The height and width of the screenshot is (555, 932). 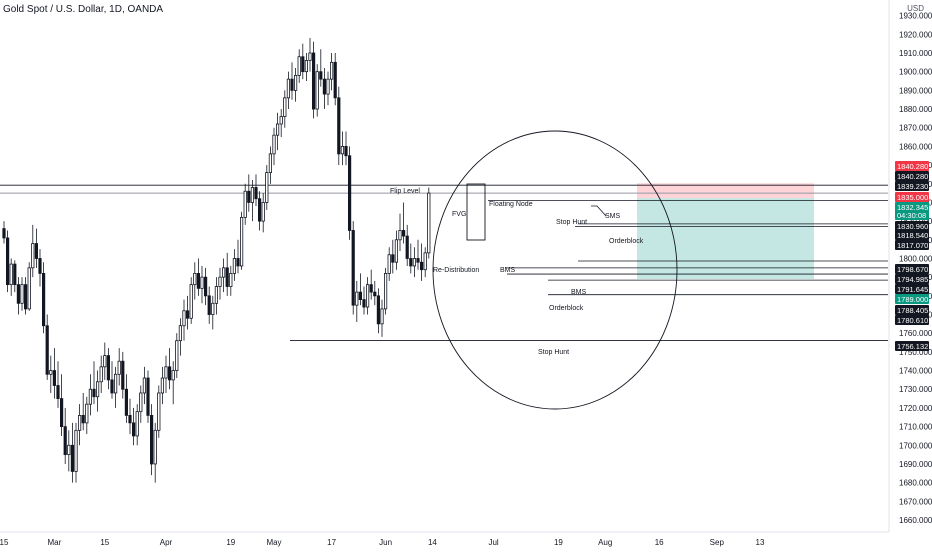 I want to click on chart-annotation: Floating Node, so click(x=511, y=204).